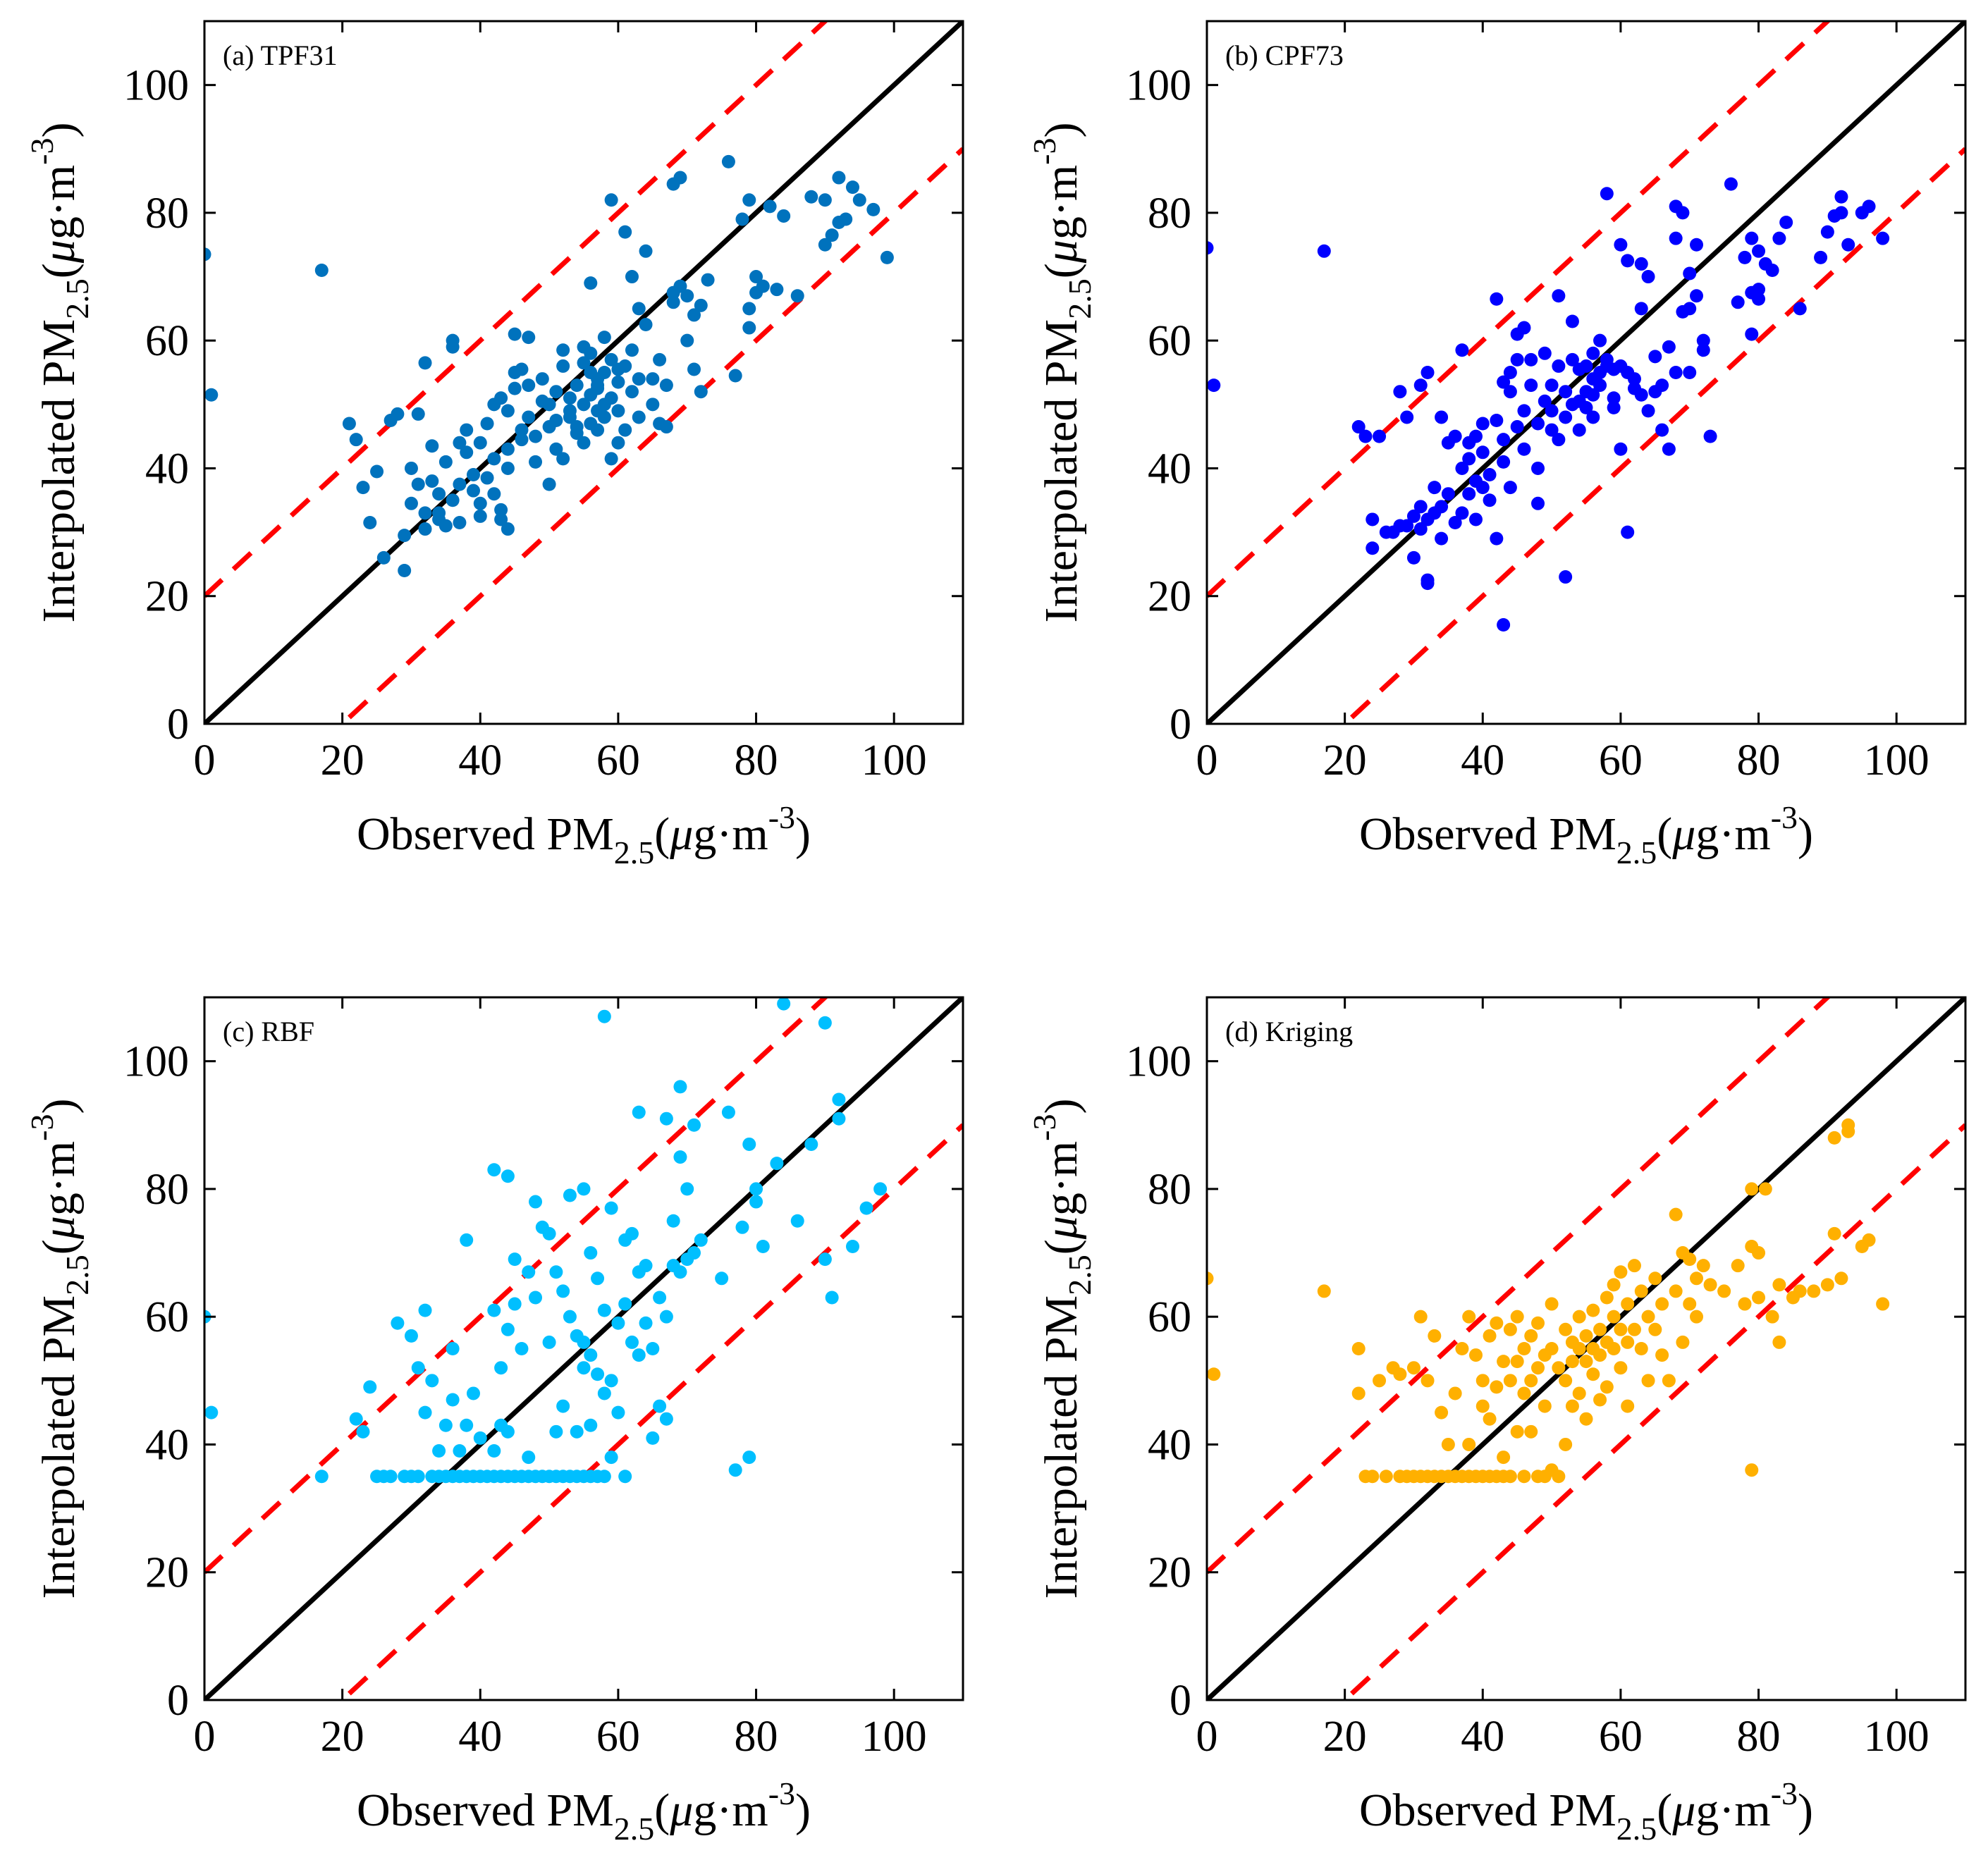 The width and height of the screenshot is (1988, 1872). Describe the element at coordinates (1653, 435) in the screenshot. I see `bound-line-lower` at that location.